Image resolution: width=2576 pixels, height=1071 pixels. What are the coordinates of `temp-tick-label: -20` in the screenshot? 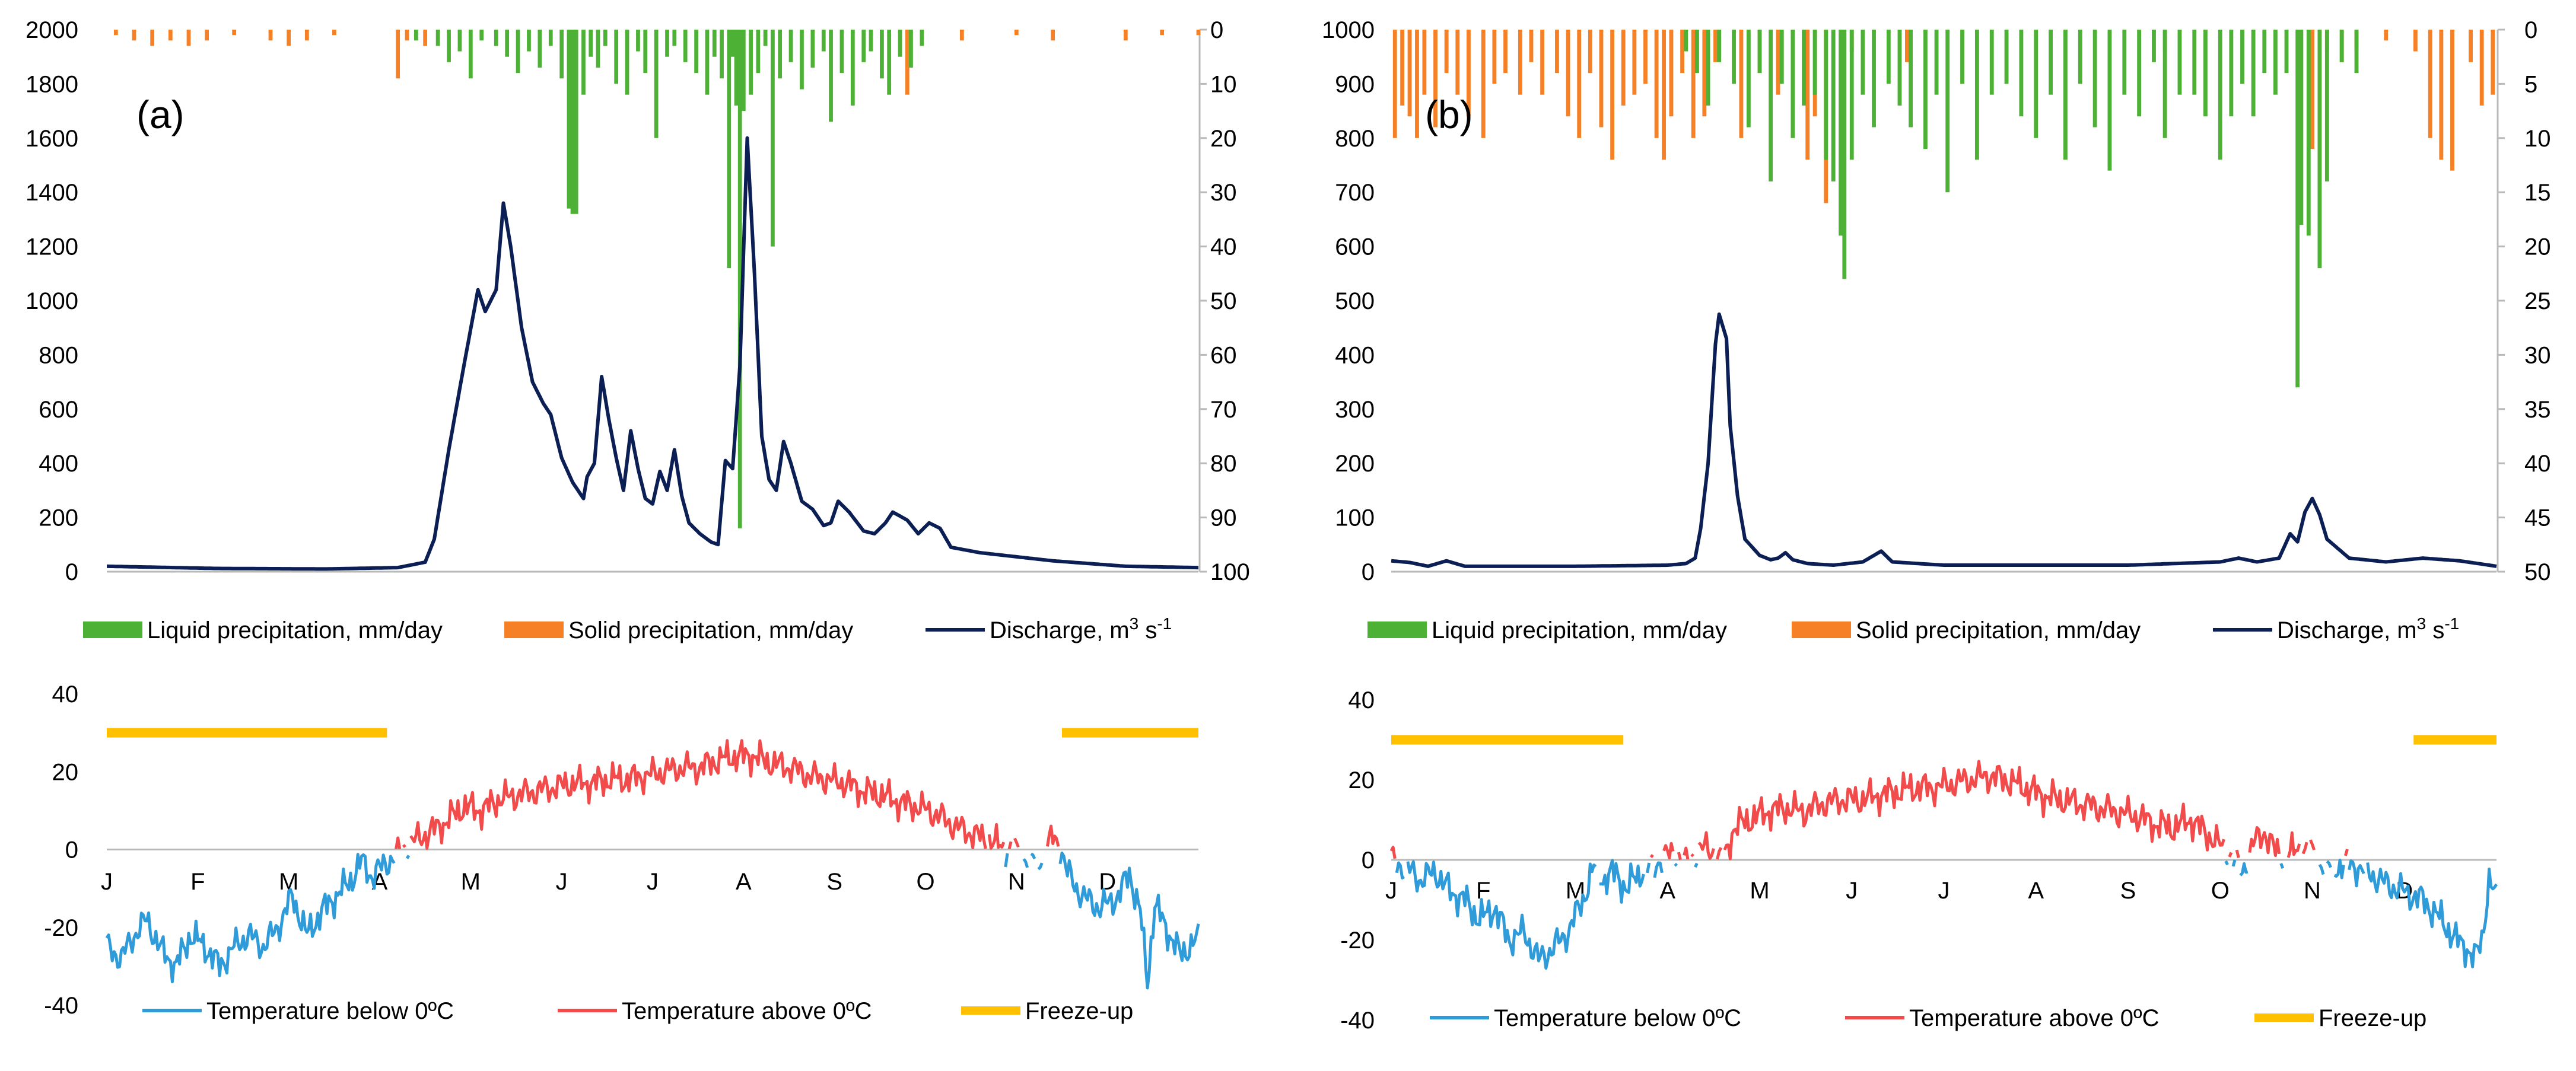 It's located at (61, 928).